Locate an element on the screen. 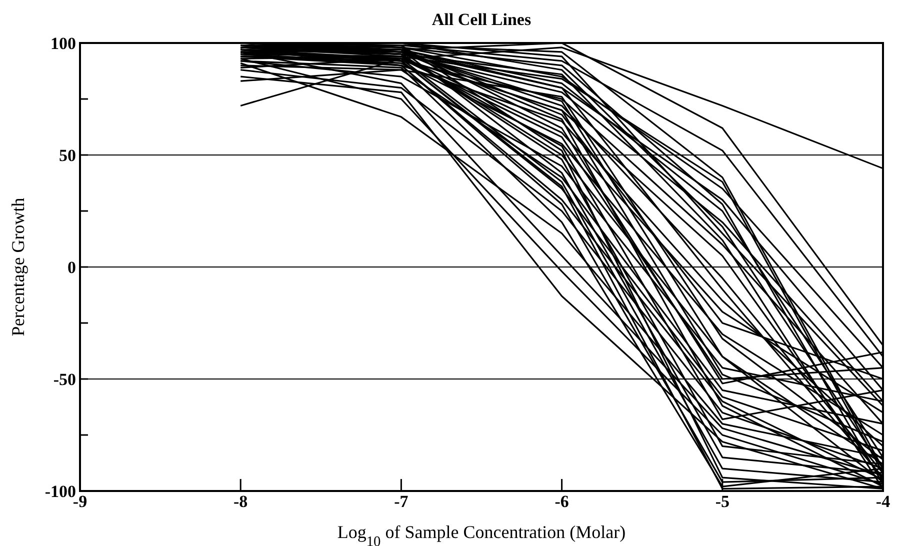 The image size is (897, 546). y-tick-label: 50 is located at coordinates (67, 155).